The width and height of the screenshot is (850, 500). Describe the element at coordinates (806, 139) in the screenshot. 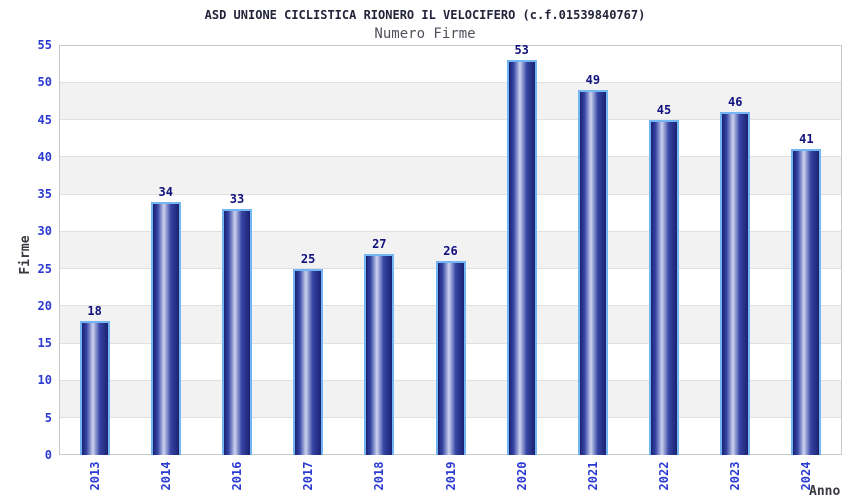

I see `bar-value-label: 41` at that location.